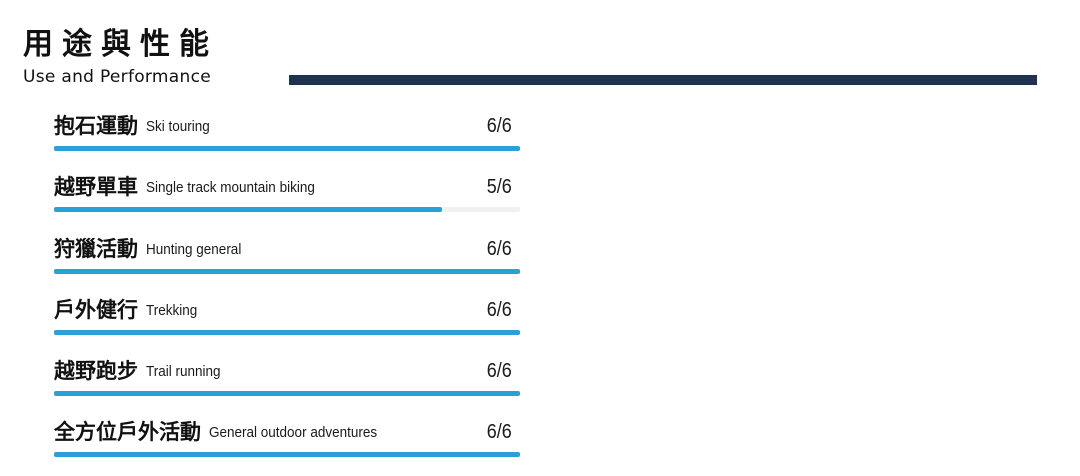  Describe the element at coordinates (287, 383) in the screenshot. I see `performance-row: 越野跑步 Trail running 6/6` at that location.